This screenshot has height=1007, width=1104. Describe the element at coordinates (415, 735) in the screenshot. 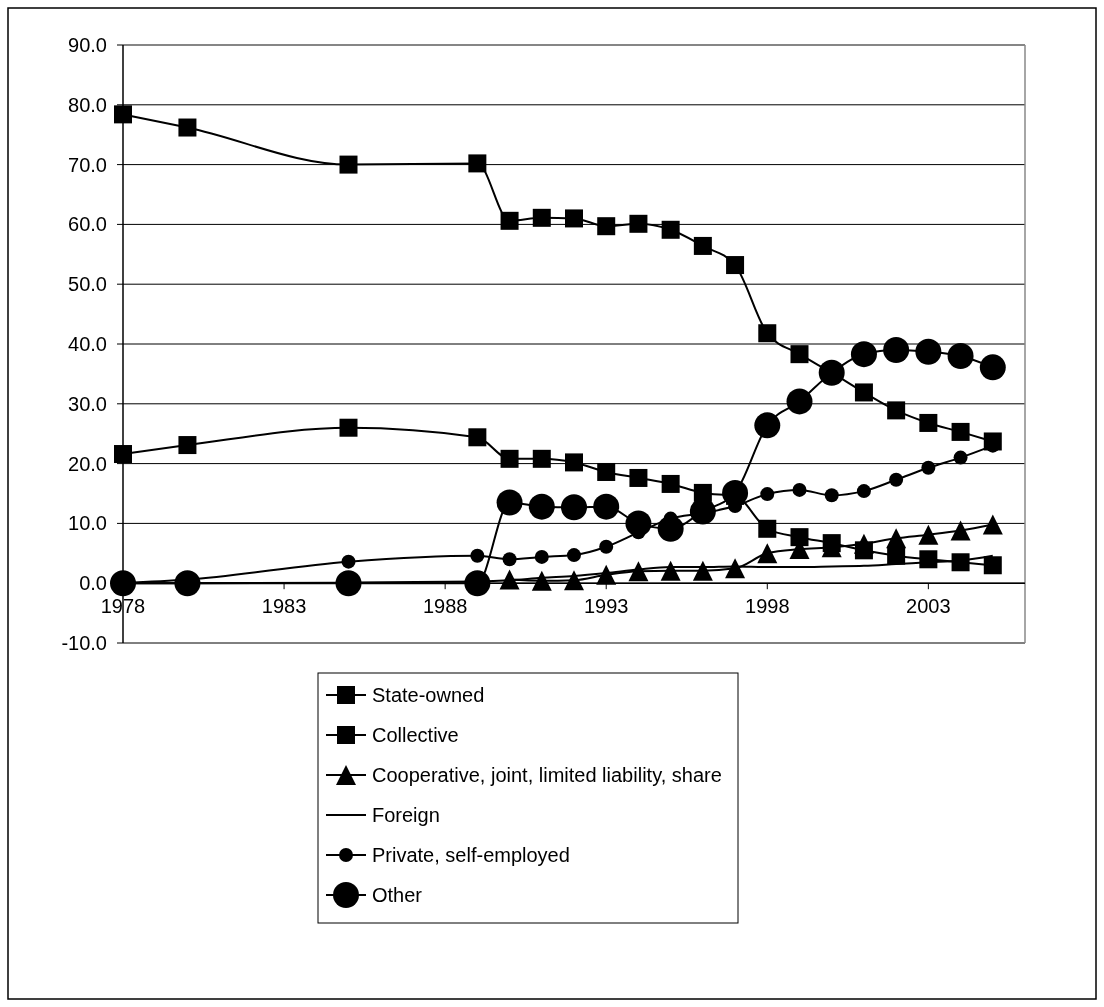

I see `legend-label: Collective` at that location.